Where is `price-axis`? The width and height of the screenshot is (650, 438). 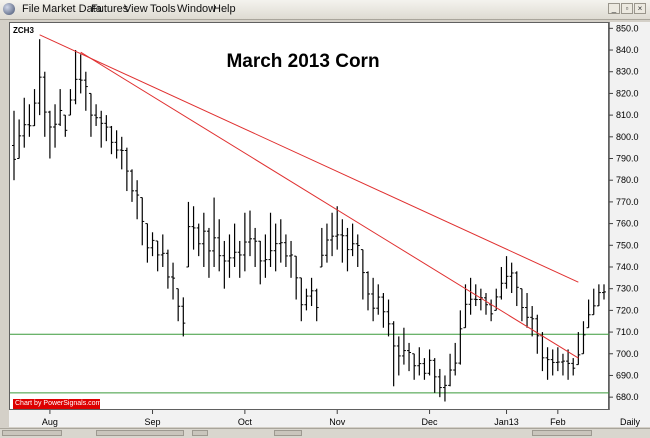 price-axis is located at coordinates (629, 216).